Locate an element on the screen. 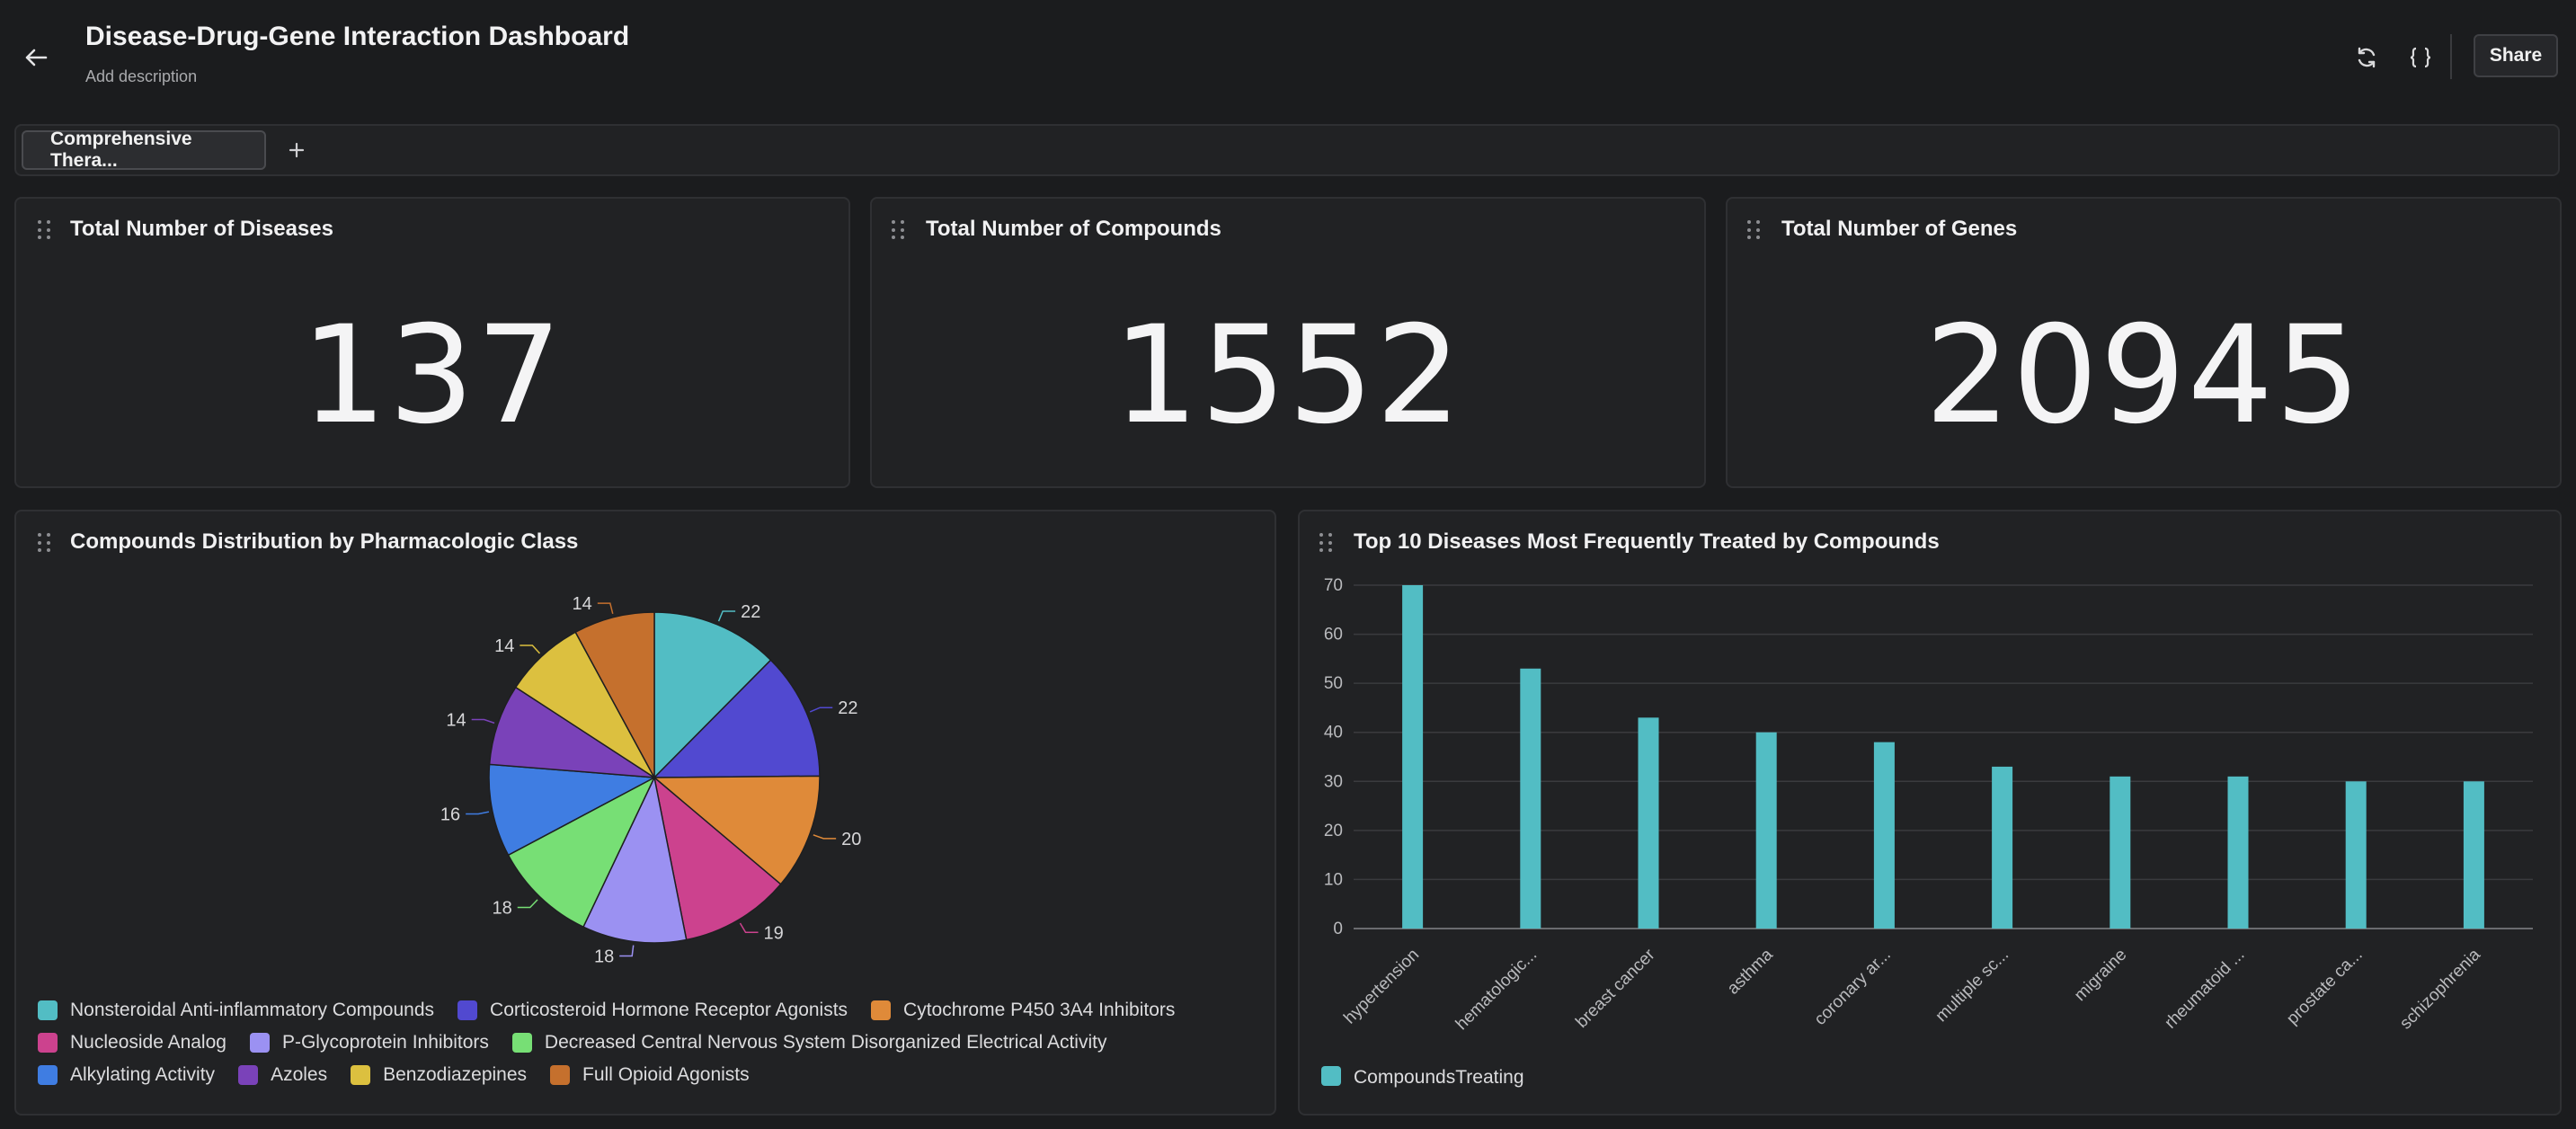  metric-card-compounds: Total Number of Compounds 1552 is located at coordinates (1288, 342).